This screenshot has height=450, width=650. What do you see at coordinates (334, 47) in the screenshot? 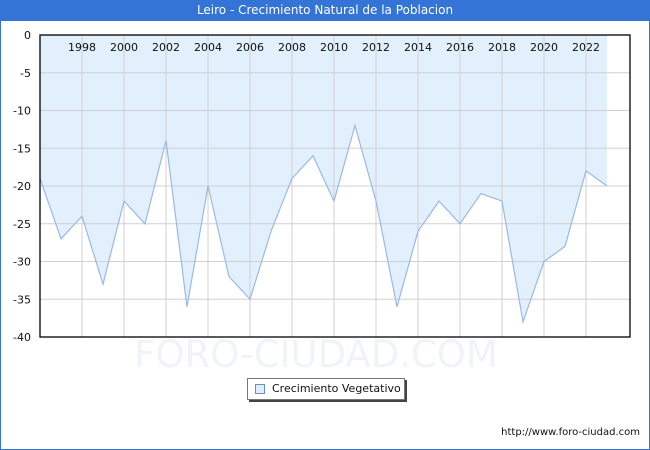
I see `x-tick-label: 2010` at bounding box center [334, 47].